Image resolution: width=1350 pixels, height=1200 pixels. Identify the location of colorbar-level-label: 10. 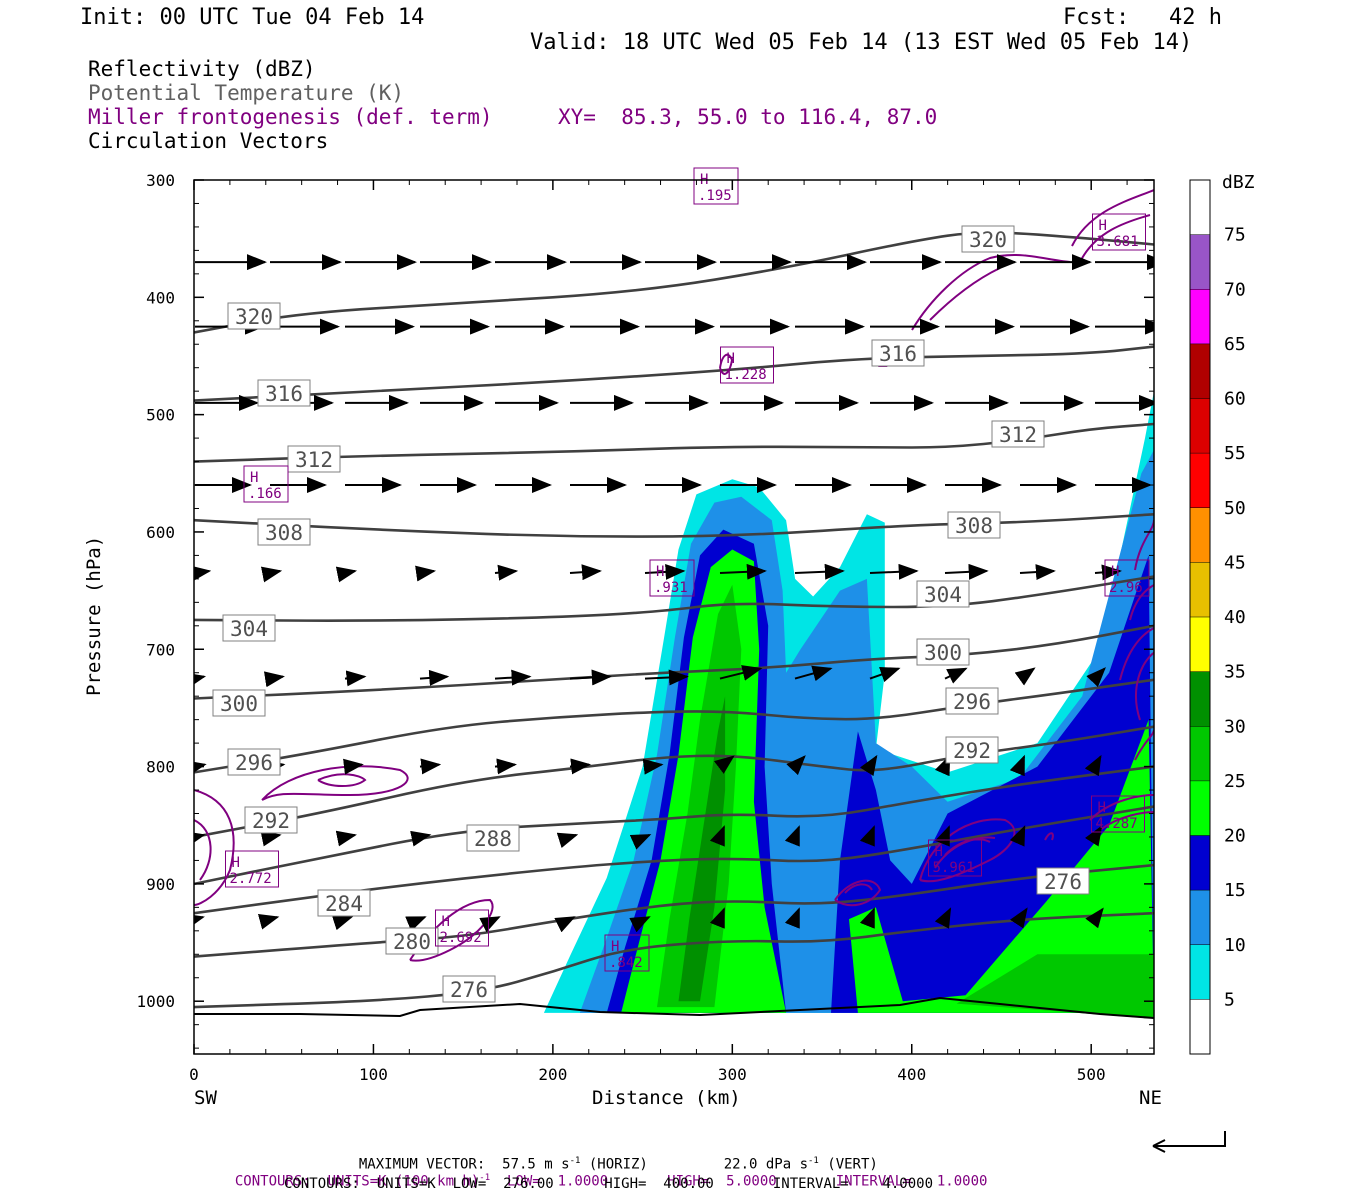
(1235, 945).